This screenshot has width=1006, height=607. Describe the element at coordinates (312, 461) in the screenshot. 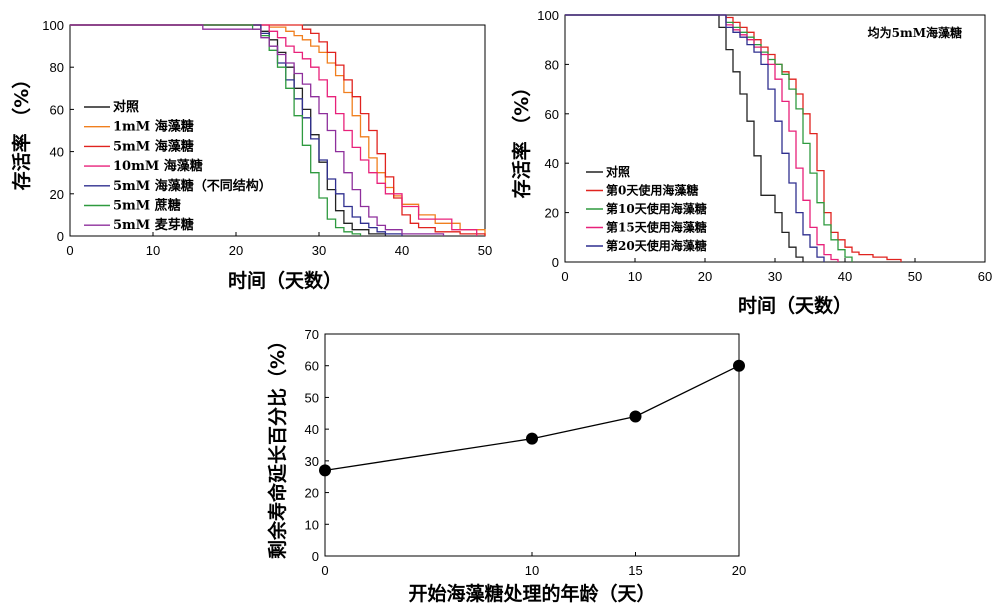

I see `y-tick-label: 30` at that location.